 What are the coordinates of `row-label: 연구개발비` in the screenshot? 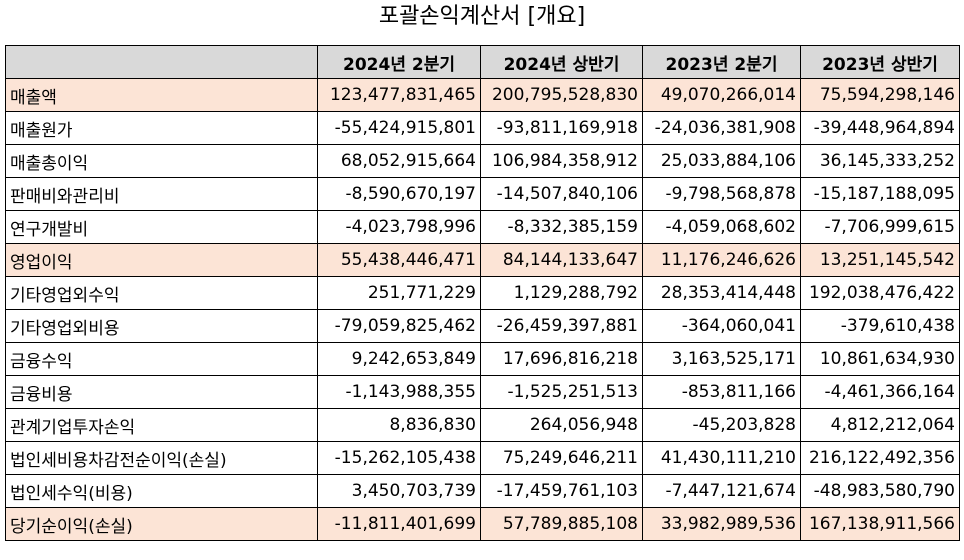 It's located at (161, 227).